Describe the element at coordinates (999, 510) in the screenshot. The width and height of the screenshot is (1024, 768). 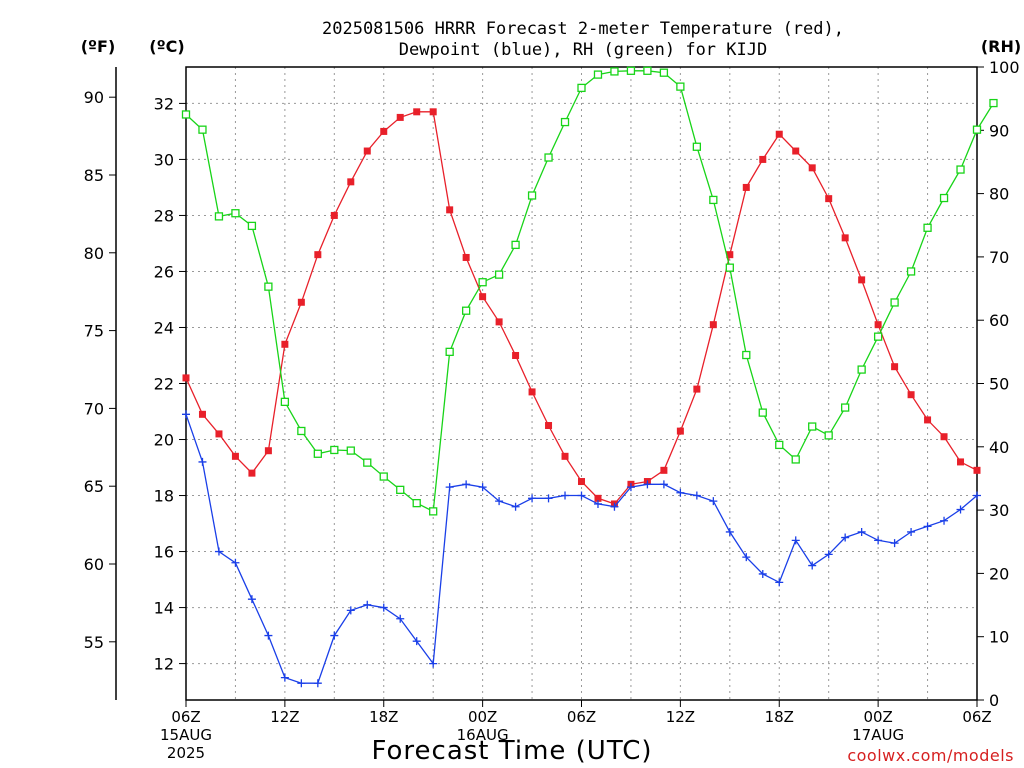
I see `rh-tick-label: 30` at that location.